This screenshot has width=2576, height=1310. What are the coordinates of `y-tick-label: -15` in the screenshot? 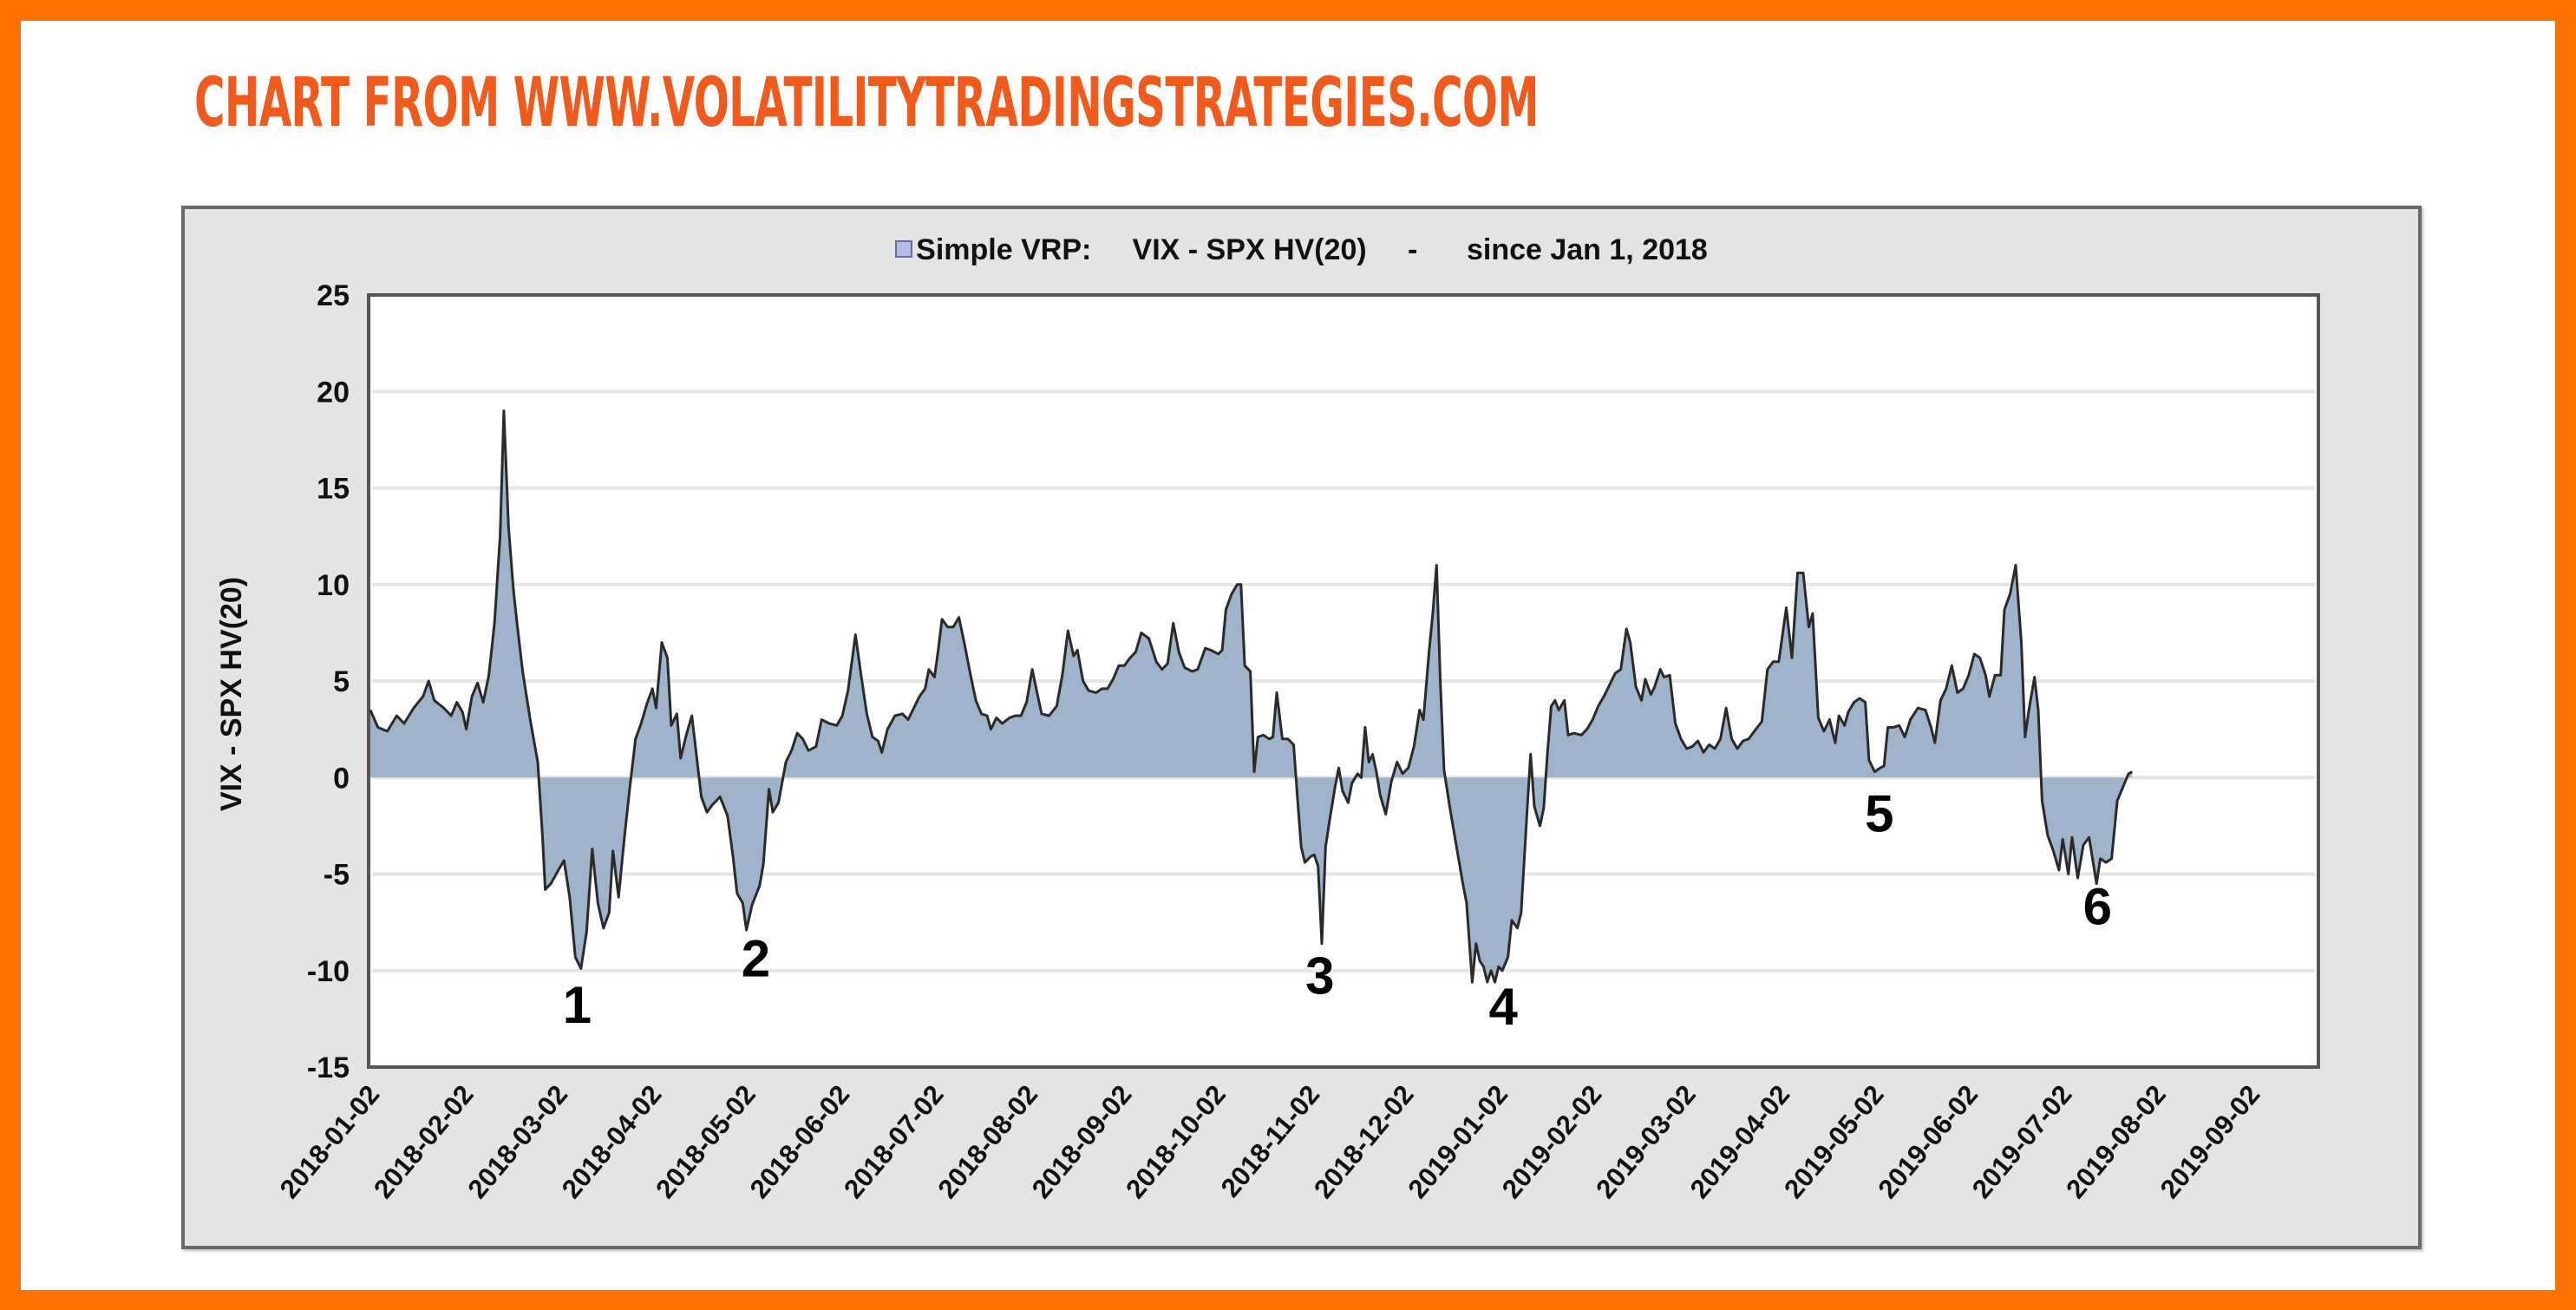 It's located at (328, 1067).